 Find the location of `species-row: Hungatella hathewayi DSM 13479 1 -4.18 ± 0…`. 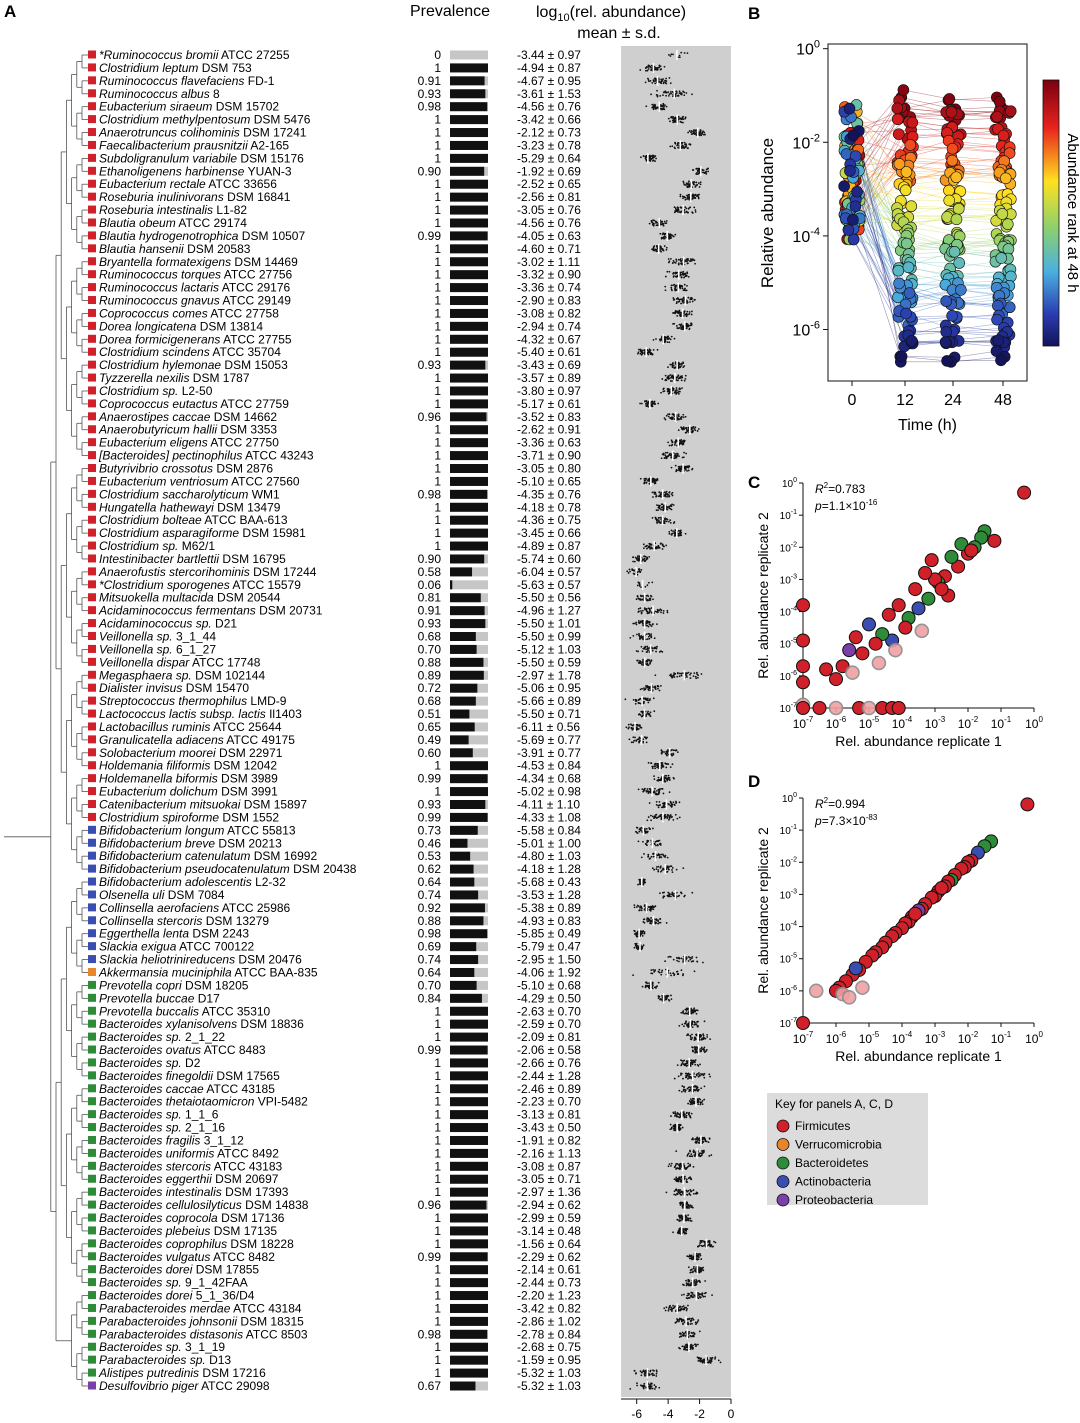

species-row: Hungatella hathewayi DSM 13479 1 -4.18 ± 0… is located at coordinates (381, 507).